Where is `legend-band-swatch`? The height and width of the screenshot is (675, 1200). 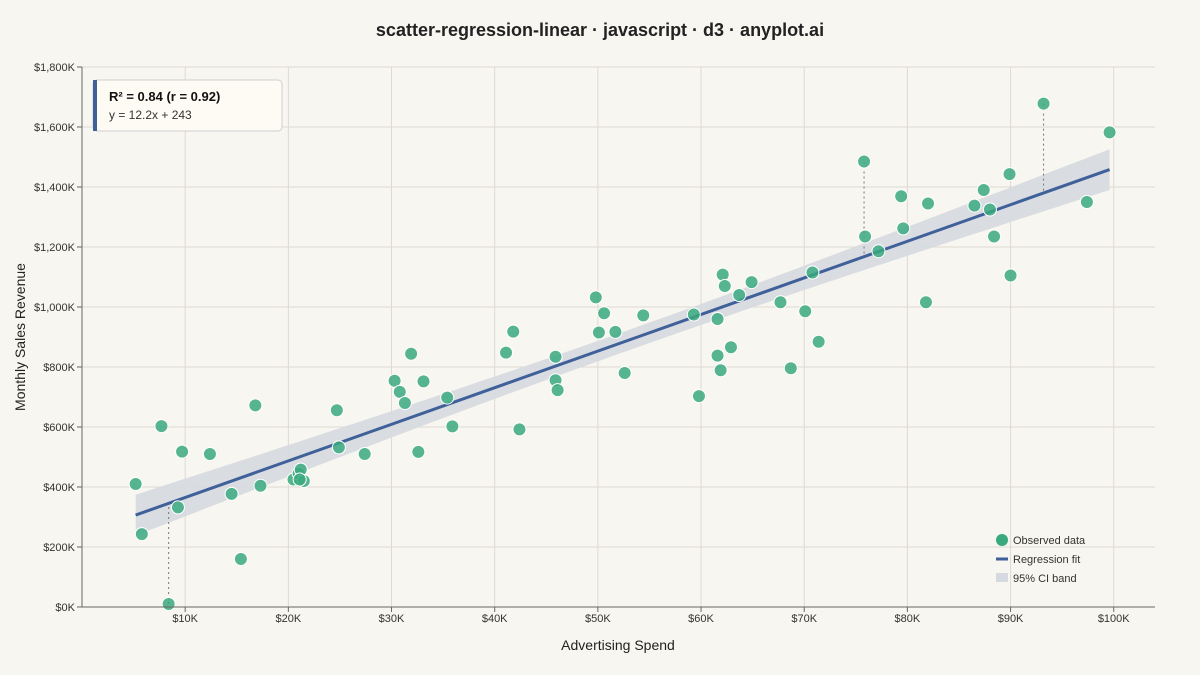
legend-band-swatch is located at coordinates (1002, 577).